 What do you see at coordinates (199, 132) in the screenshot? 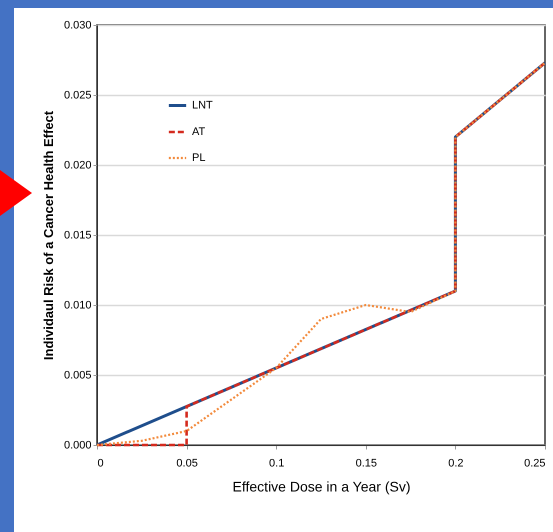
I see `legend-label: AT` at bounding box center [199, 132].